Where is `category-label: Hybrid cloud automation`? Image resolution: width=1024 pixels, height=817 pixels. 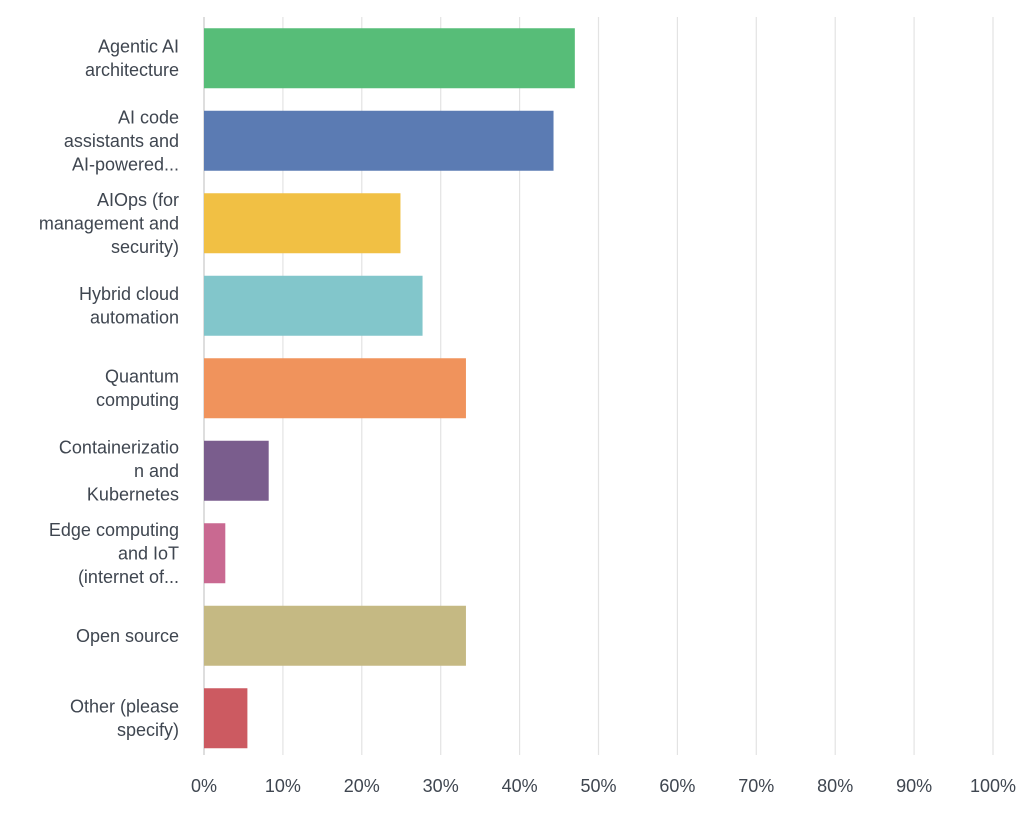 category-label: Hybrid cloud automation is located at coordinates (129, 306).